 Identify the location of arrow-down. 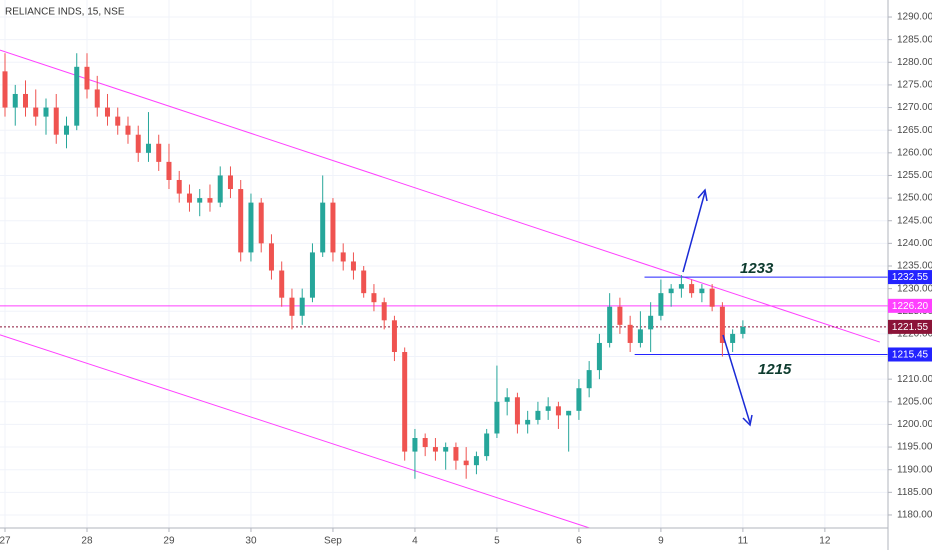
(736, 379).